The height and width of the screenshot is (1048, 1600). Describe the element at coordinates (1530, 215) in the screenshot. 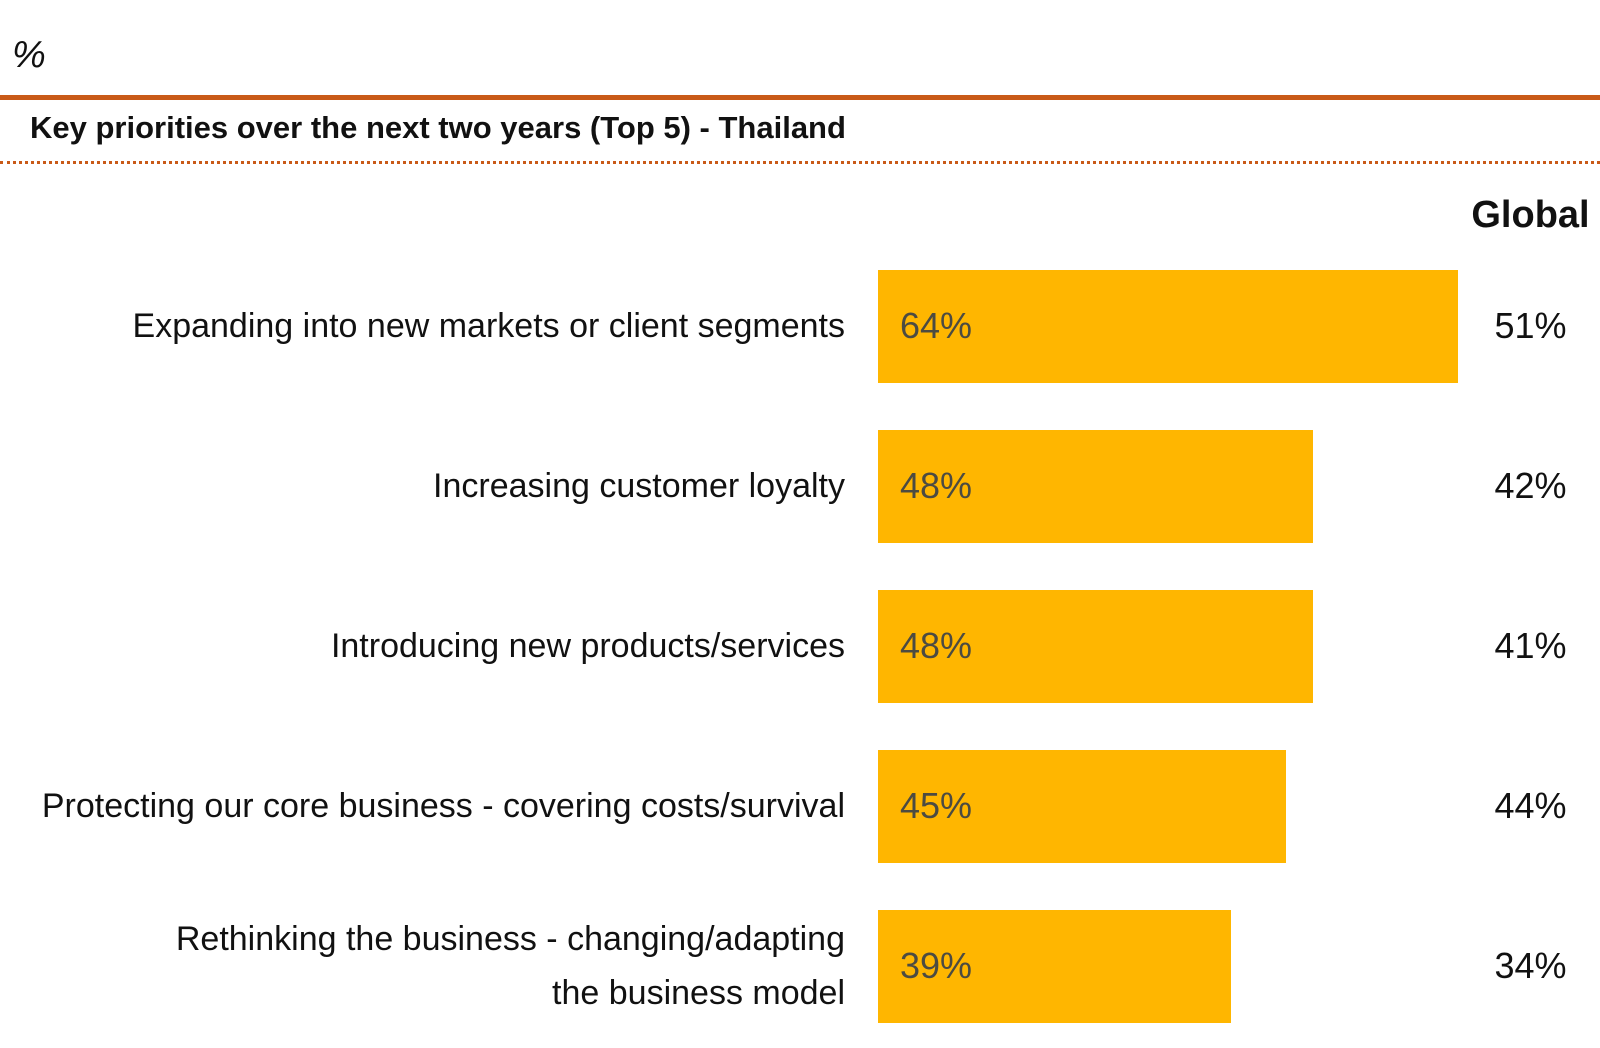

I see `global-column-header: Global` at that location.